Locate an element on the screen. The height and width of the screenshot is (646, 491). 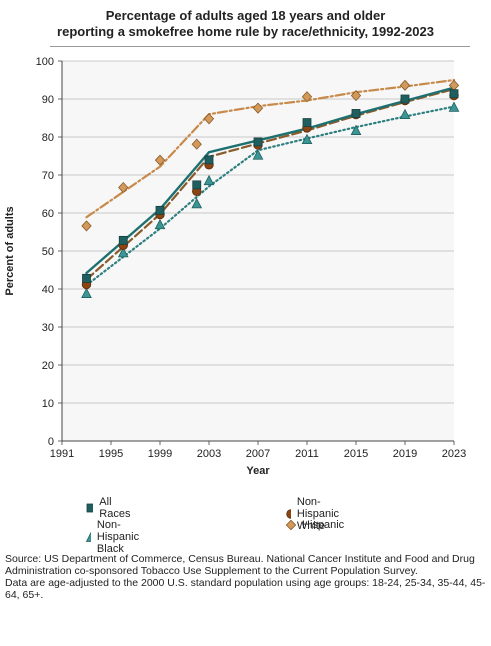
legend-label-all-races: All Races is located at coordinates (115, 508).